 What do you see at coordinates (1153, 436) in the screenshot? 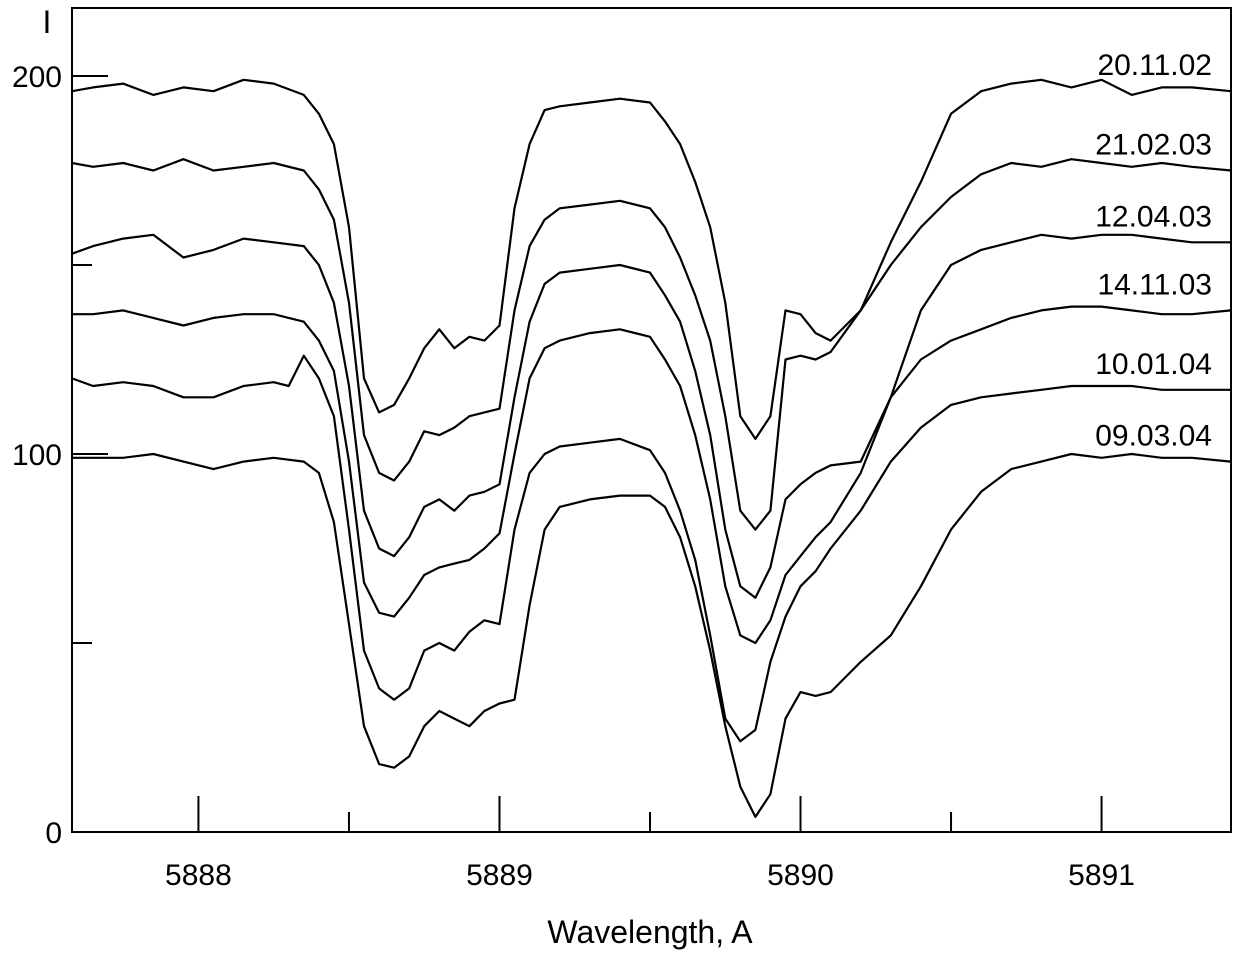
I see `series-label-6: 09.03.04` at bounding box center [1153, 436].